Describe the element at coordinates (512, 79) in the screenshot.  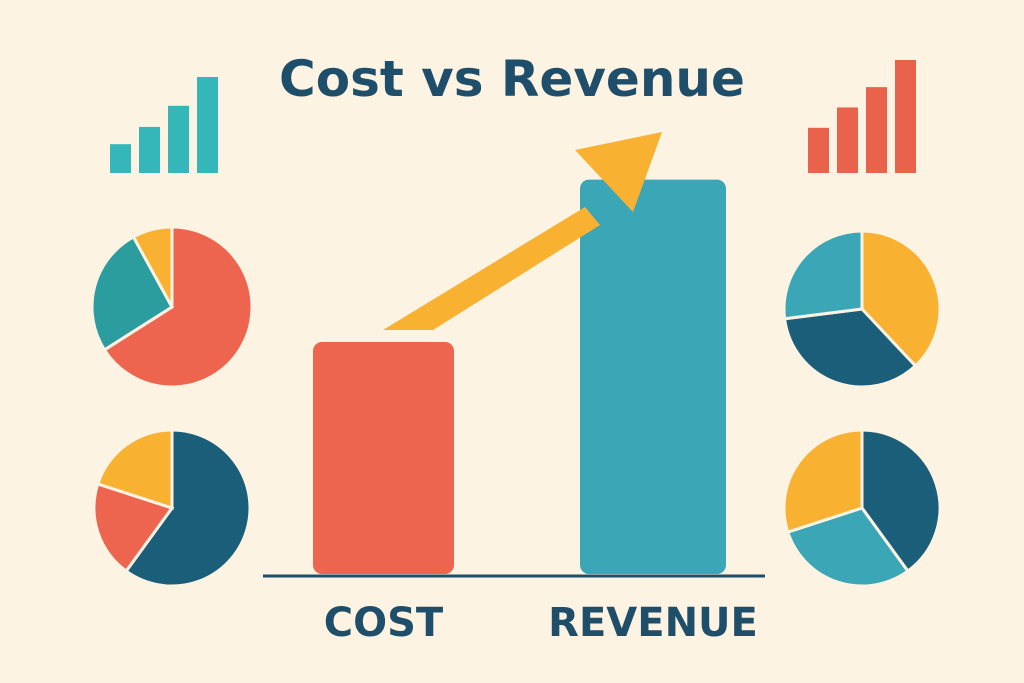
I see `chart-title: Cost vs Revenue` at that location.